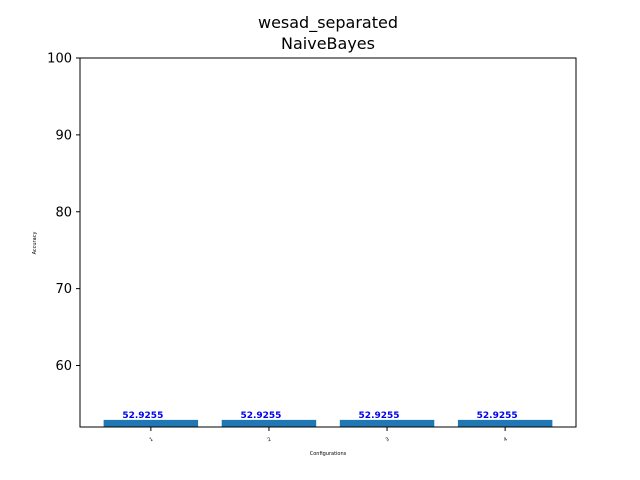  What do you see at coordinates (506, 439) in the screenshot?
I see `x-tick-label: 4` at bounding box center [506, 439].